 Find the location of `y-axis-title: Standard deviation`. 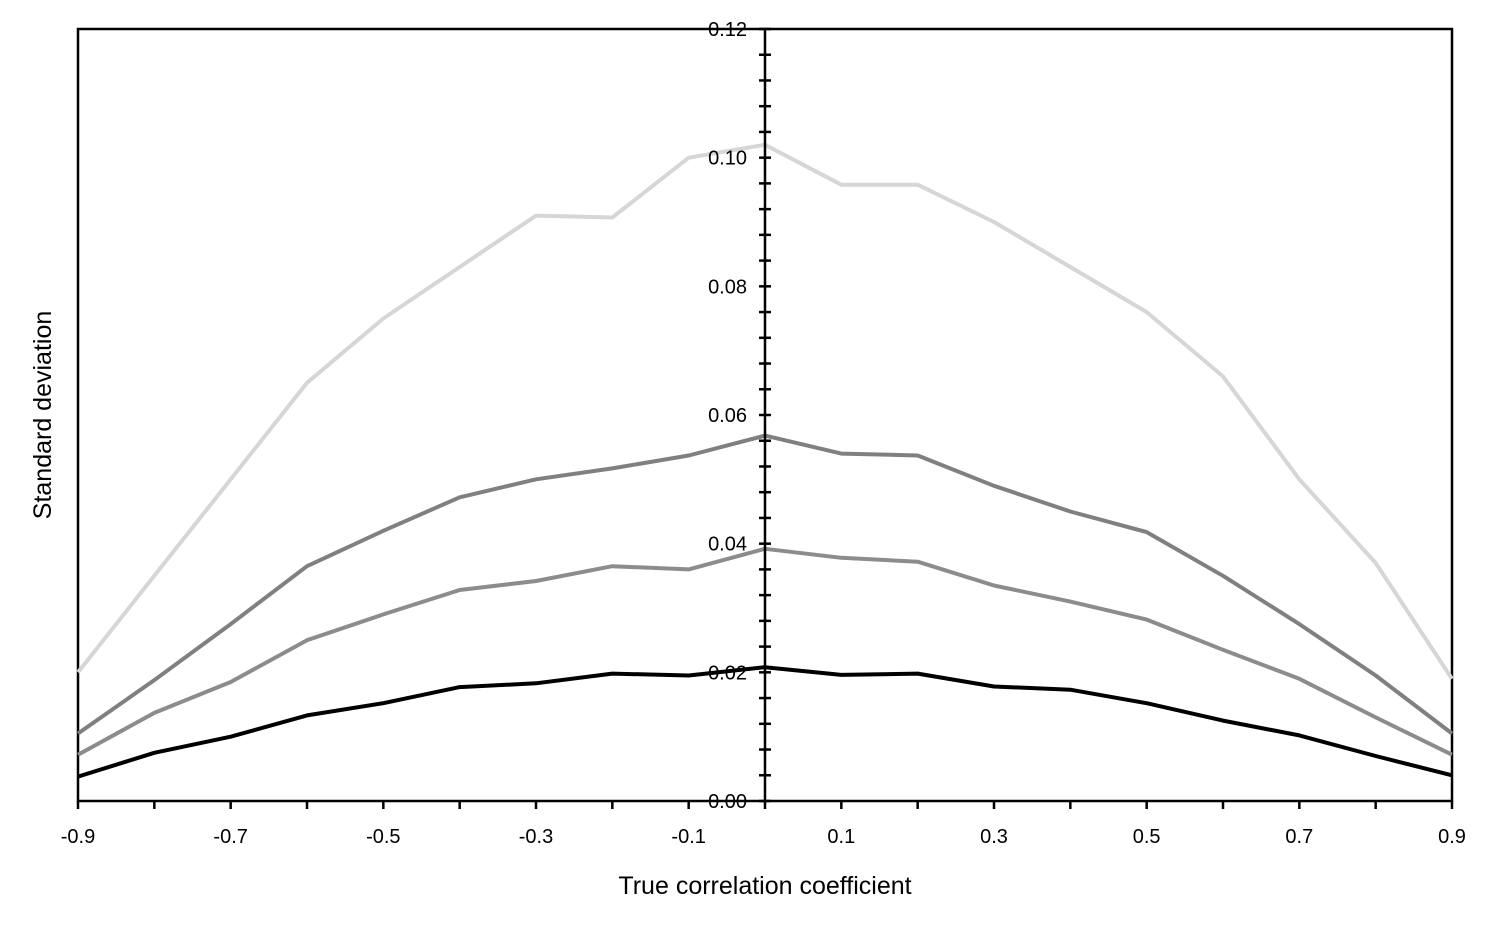

y-axis-title: Standard deviation is located at coordinates (43, 415).